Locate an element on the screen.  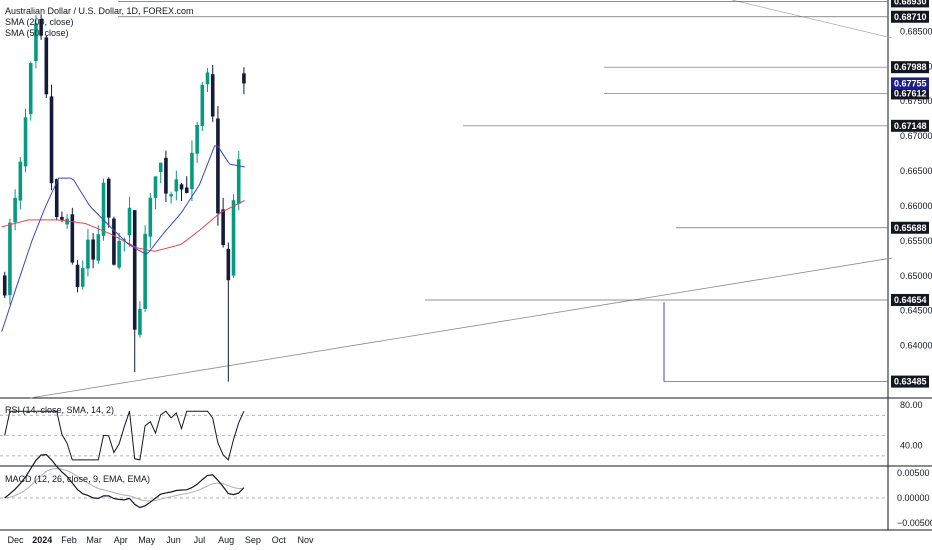
date-tick-label: Oct is located at coordinates (279, 540).